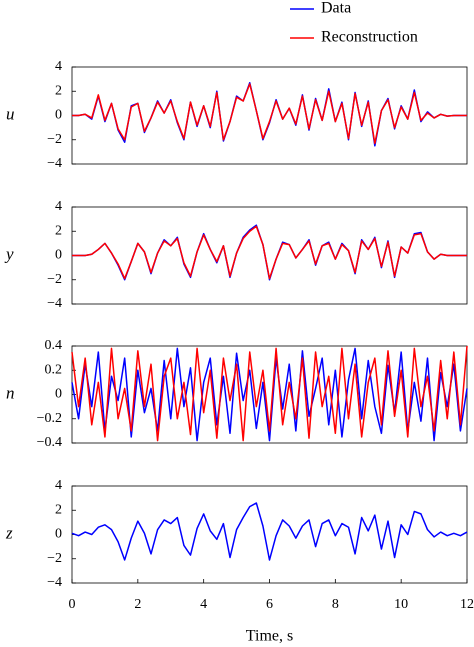 Image resolution: width=474 pixels, height=647 pixels. I want to click on x-tick-label: 2, so click(137, 604).